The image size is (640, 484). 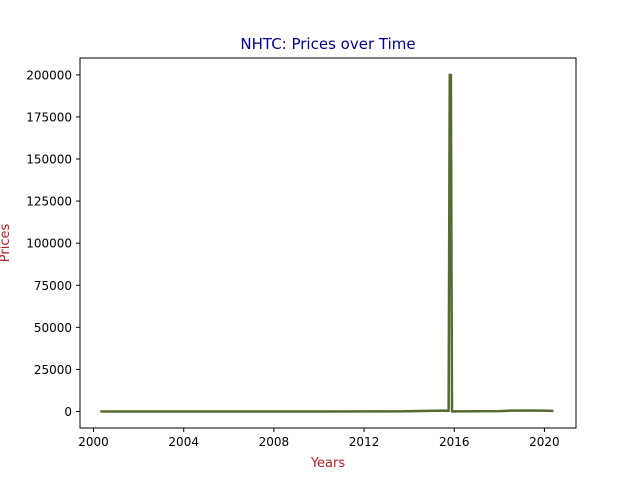 What do you see at coordinates (328, 463) in the screenshot?
I see `x-axis-label: Years` at bounding box center [328, 463].